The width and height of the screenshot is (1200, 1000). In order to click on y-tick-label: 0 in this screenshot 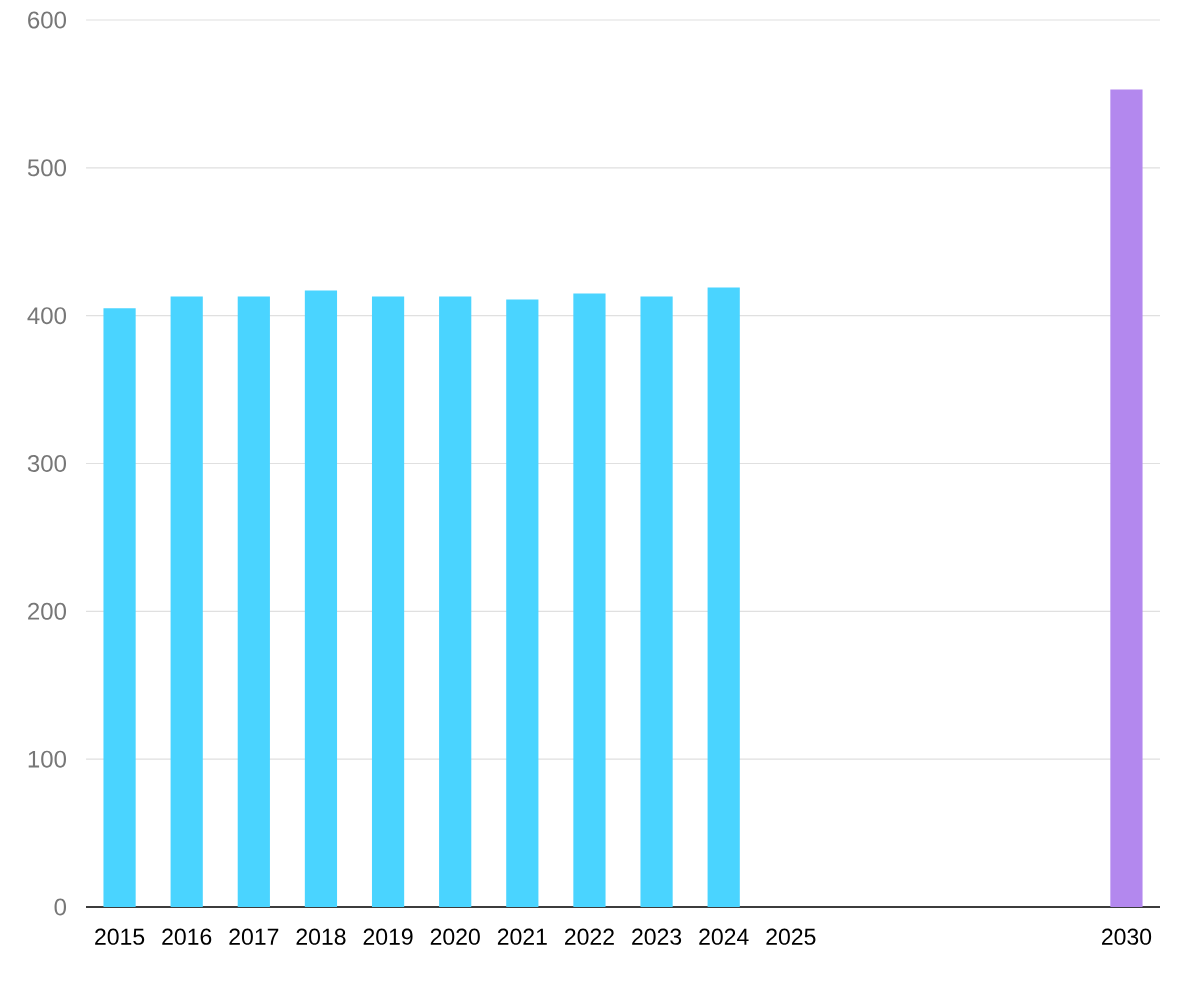, I will do `click(60, 907)`.